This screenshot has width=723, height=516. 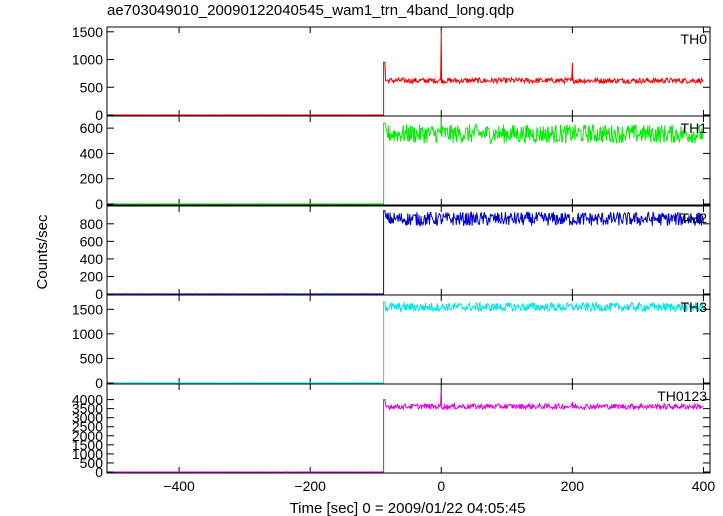 I want to click on series-line-th1, so click(x=408, y=160).